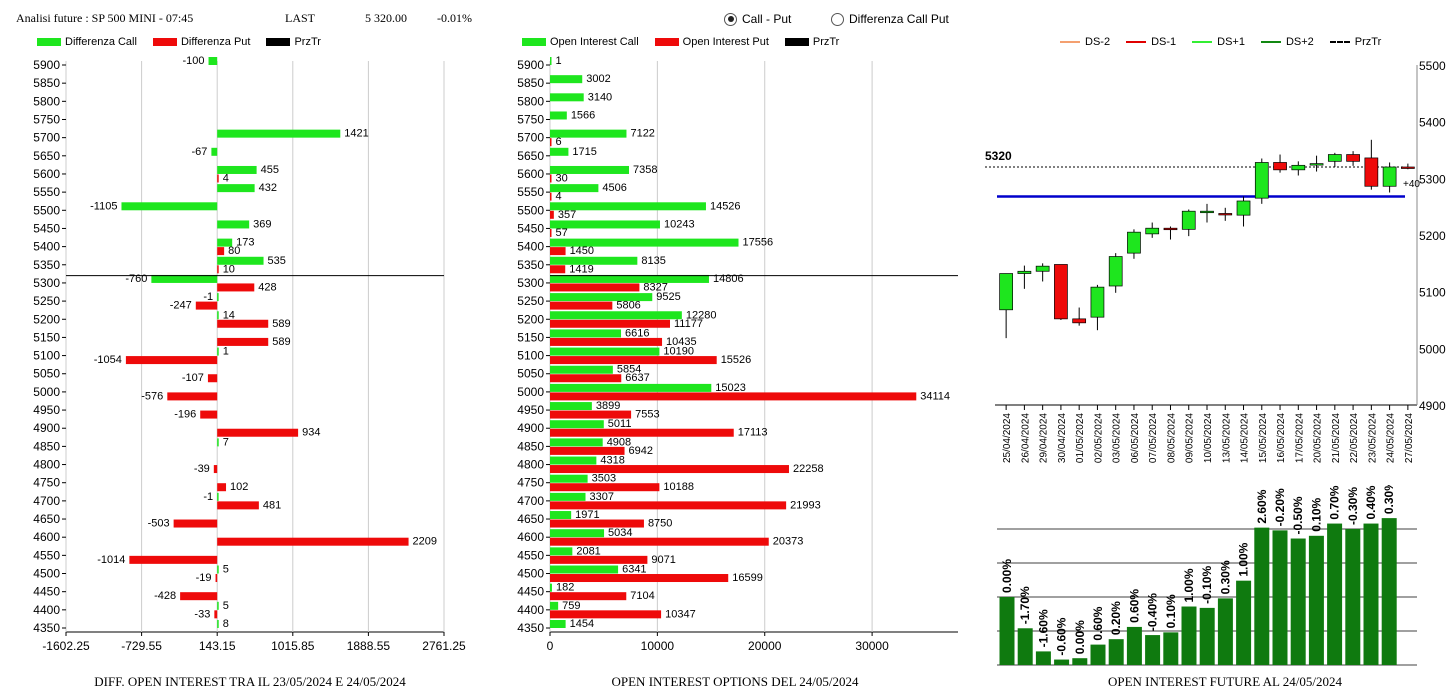 The width and height of the screenshot is (1455, 693). I want to click on legend-item-ds+2: DS+2, so click(1287, 42).